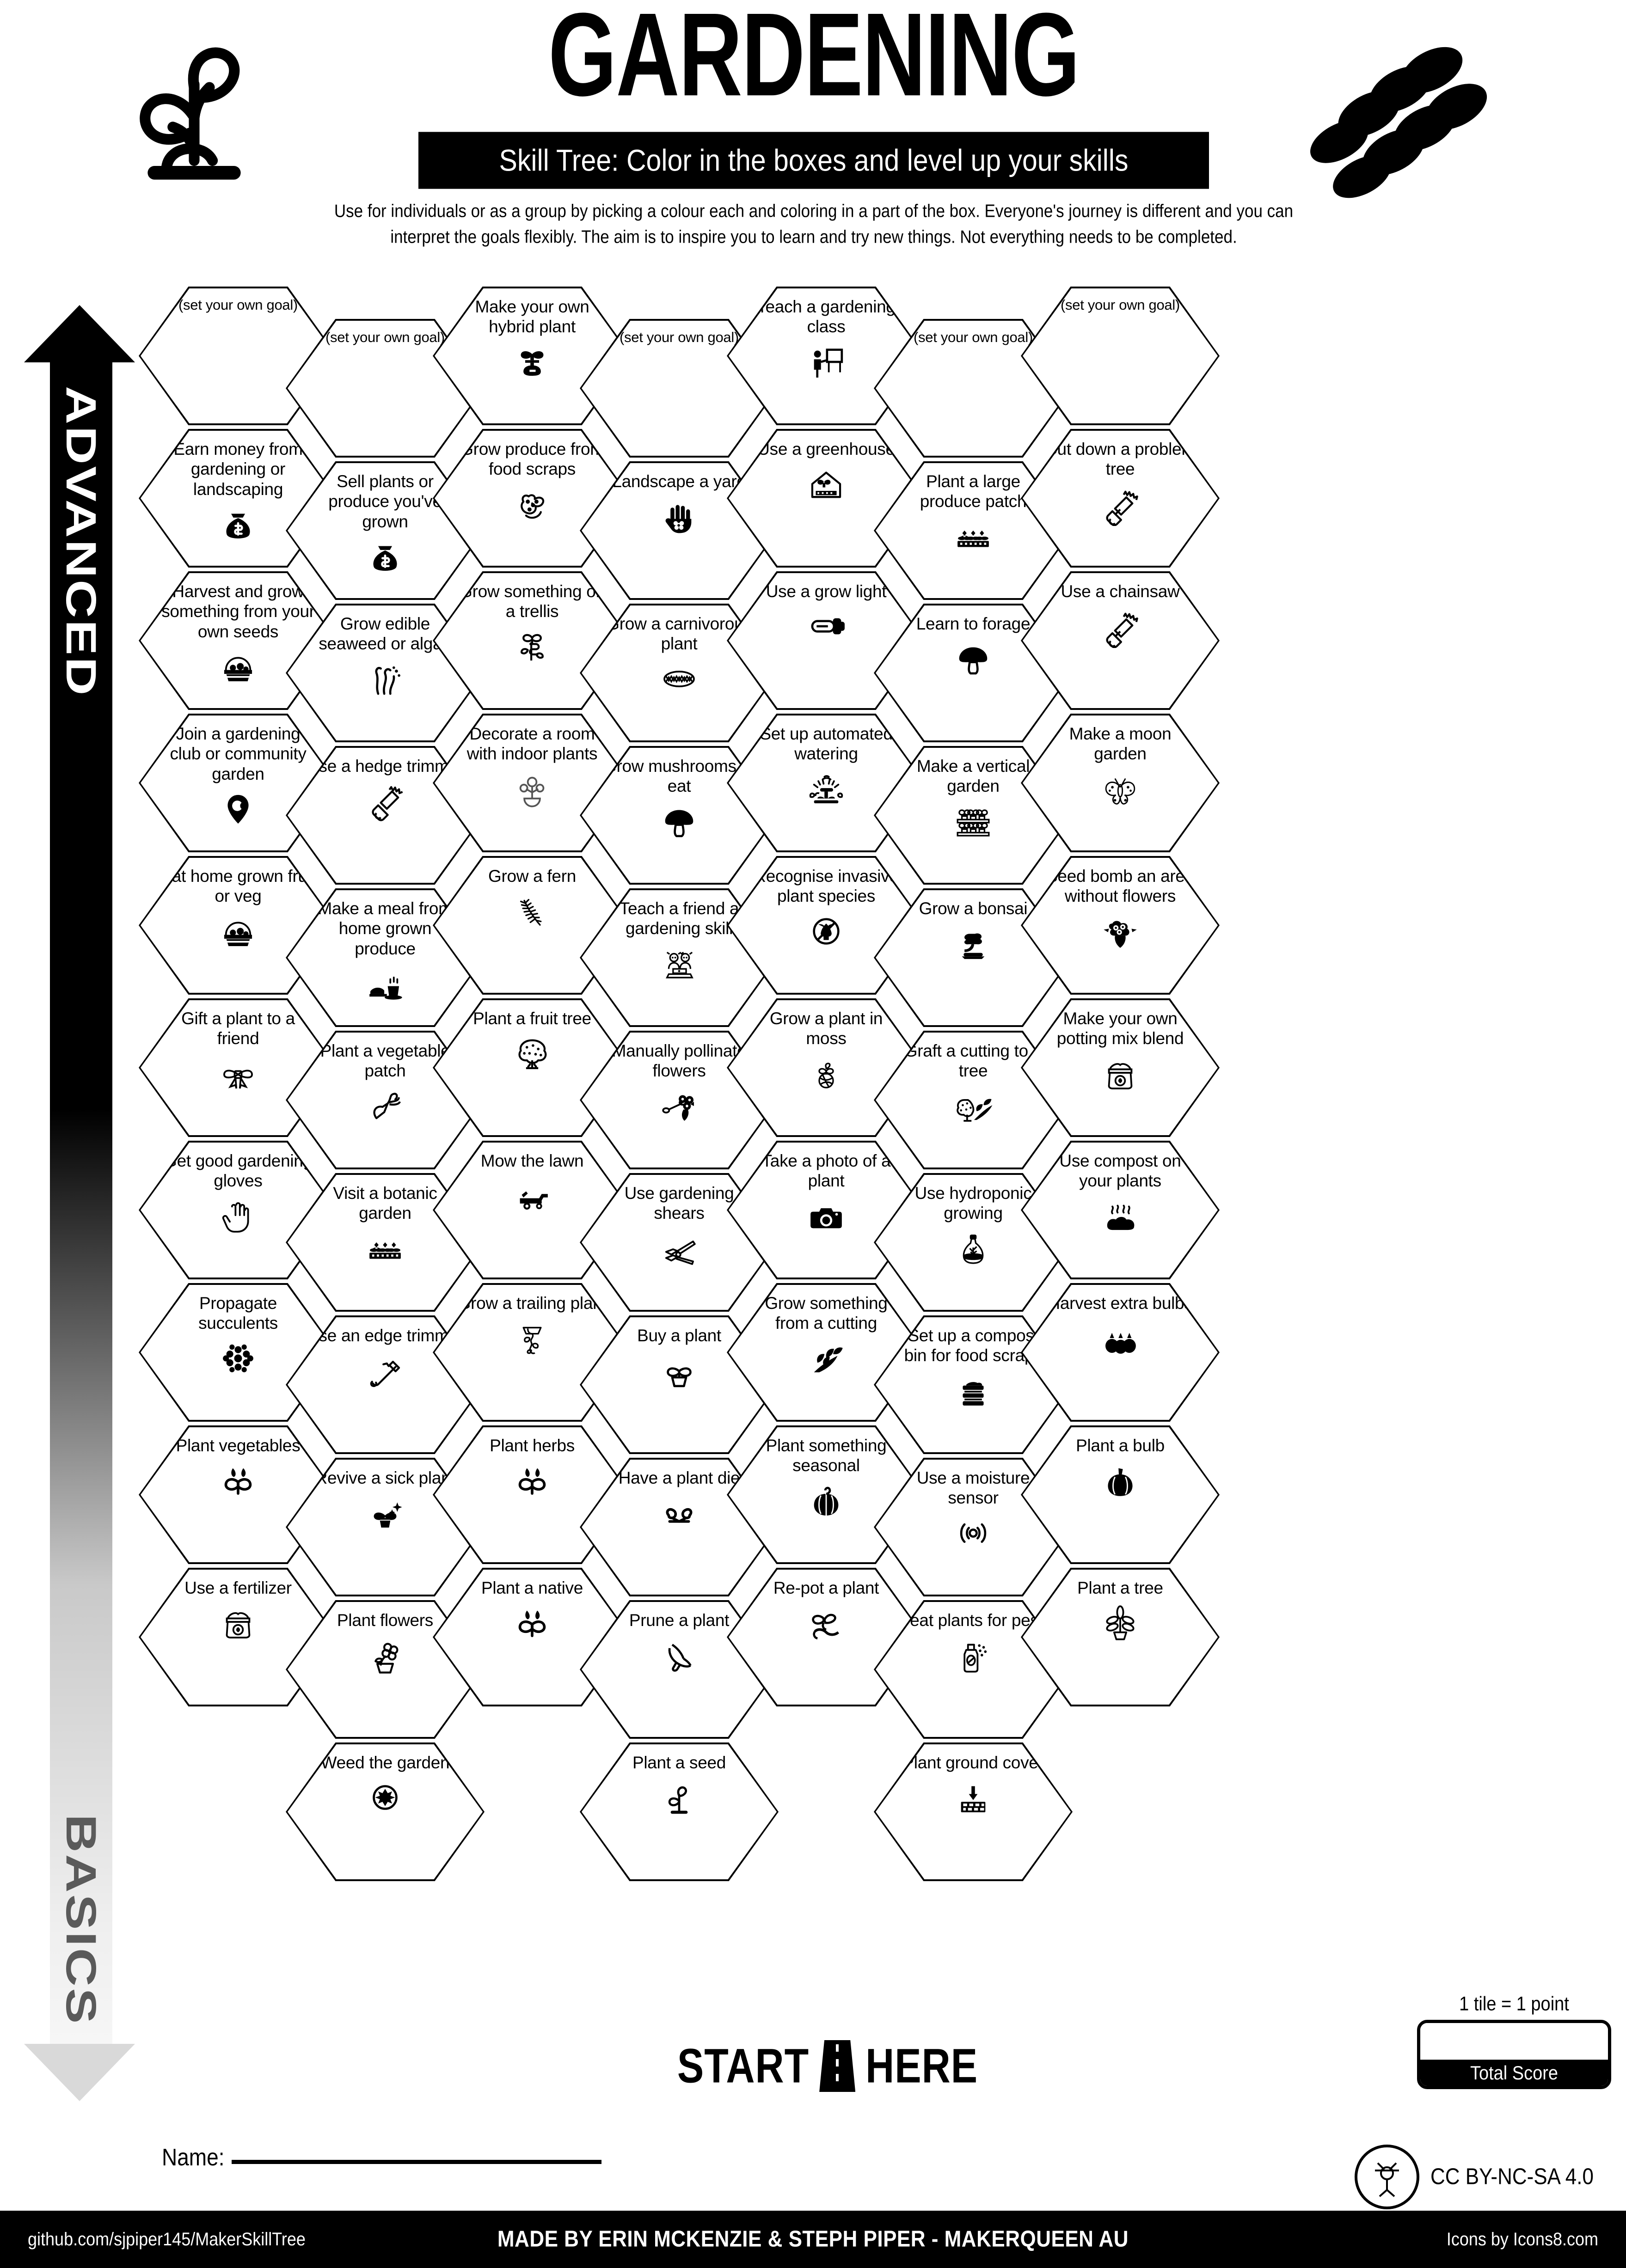  Describe the element at coordinates (826, 626) in the screenshot. I see `grow-light-icon` at that location.